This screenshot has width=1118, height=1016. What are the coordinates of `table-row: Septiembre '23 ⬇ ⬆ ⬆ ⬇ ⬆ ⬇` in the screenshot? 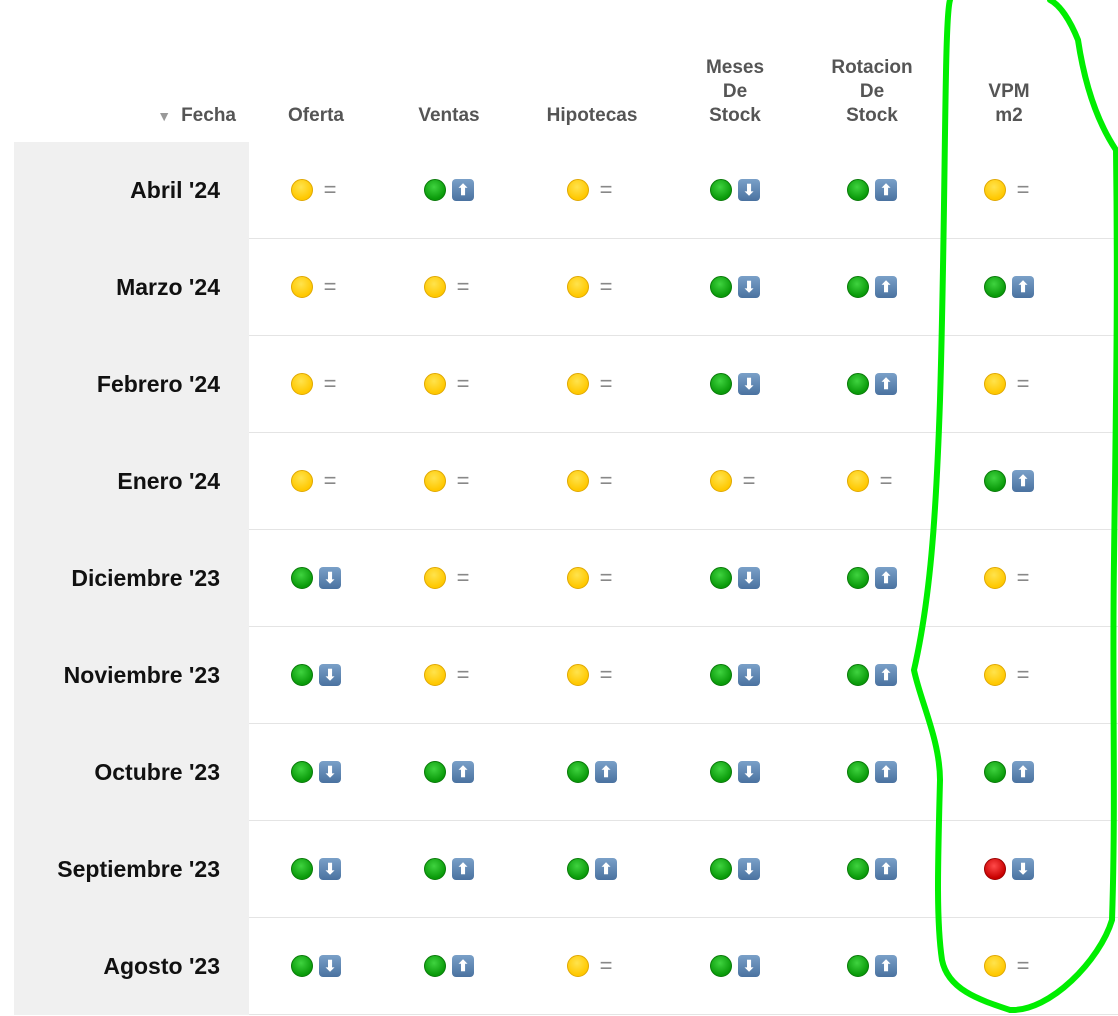 It's located at (566, 869).